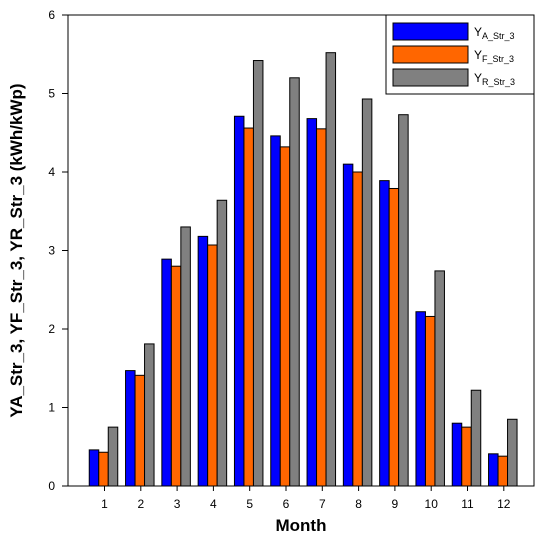 The image size is (550, 539). I want to click on x-tick-label: 1, so click(104, 504).